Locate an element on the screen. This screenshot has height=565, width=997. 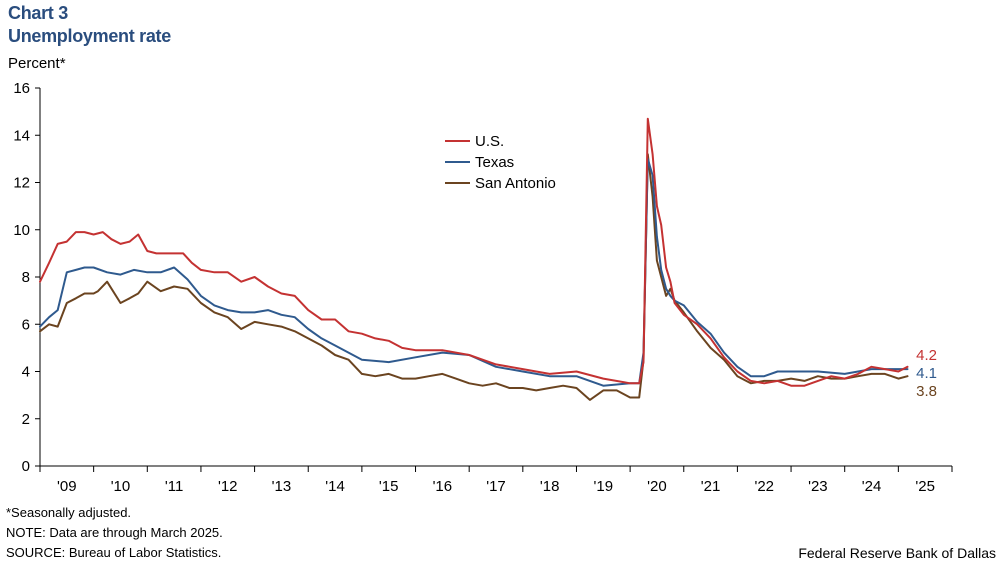
y-tick-label: 6 is located at coordinates (26, 324).